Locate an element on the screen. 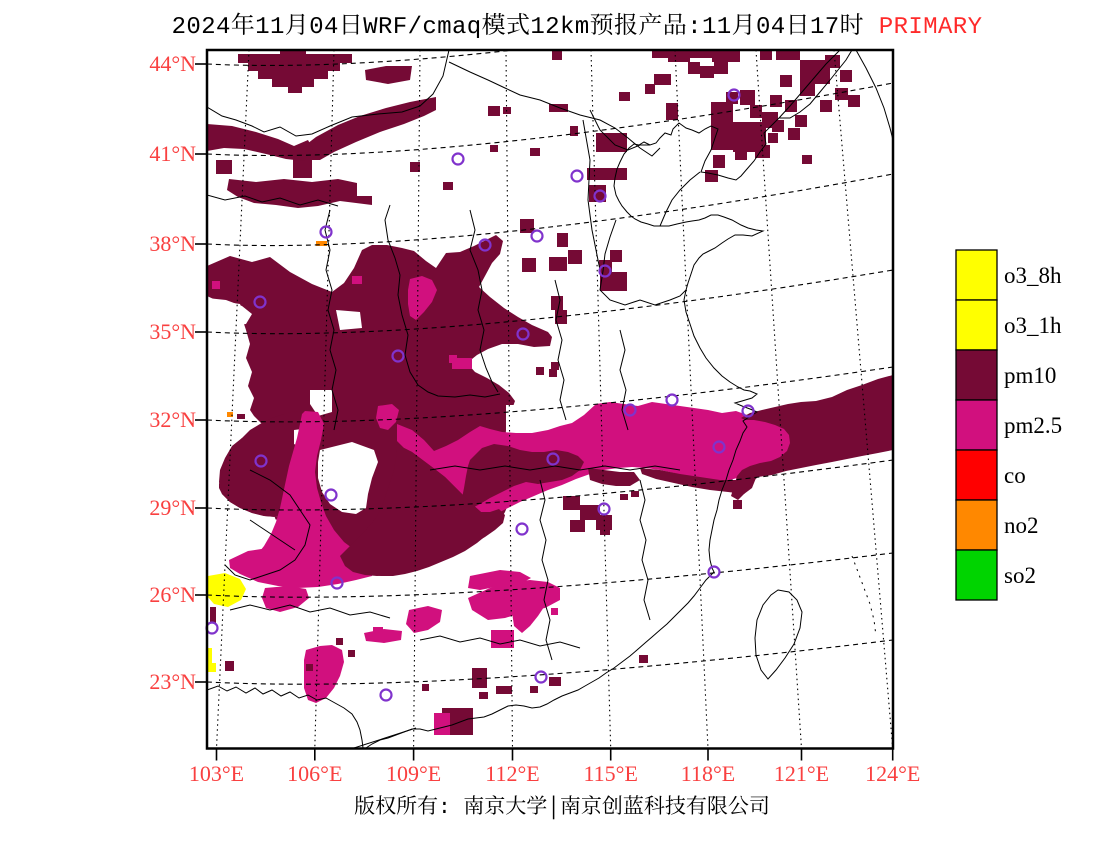 The image size is (1100, 850). svg-text: 124°E is located at coordinates (892, 773).